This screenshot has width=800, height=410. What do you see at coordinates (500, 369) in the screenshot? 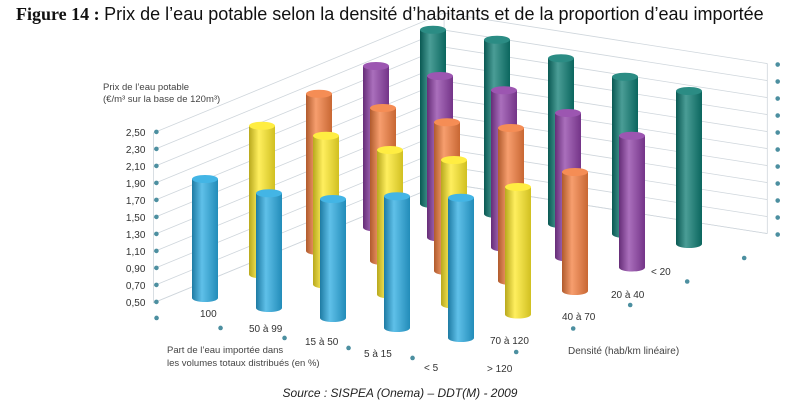
I see `z-tick-label: > 120` at bounding box center [500, 369].